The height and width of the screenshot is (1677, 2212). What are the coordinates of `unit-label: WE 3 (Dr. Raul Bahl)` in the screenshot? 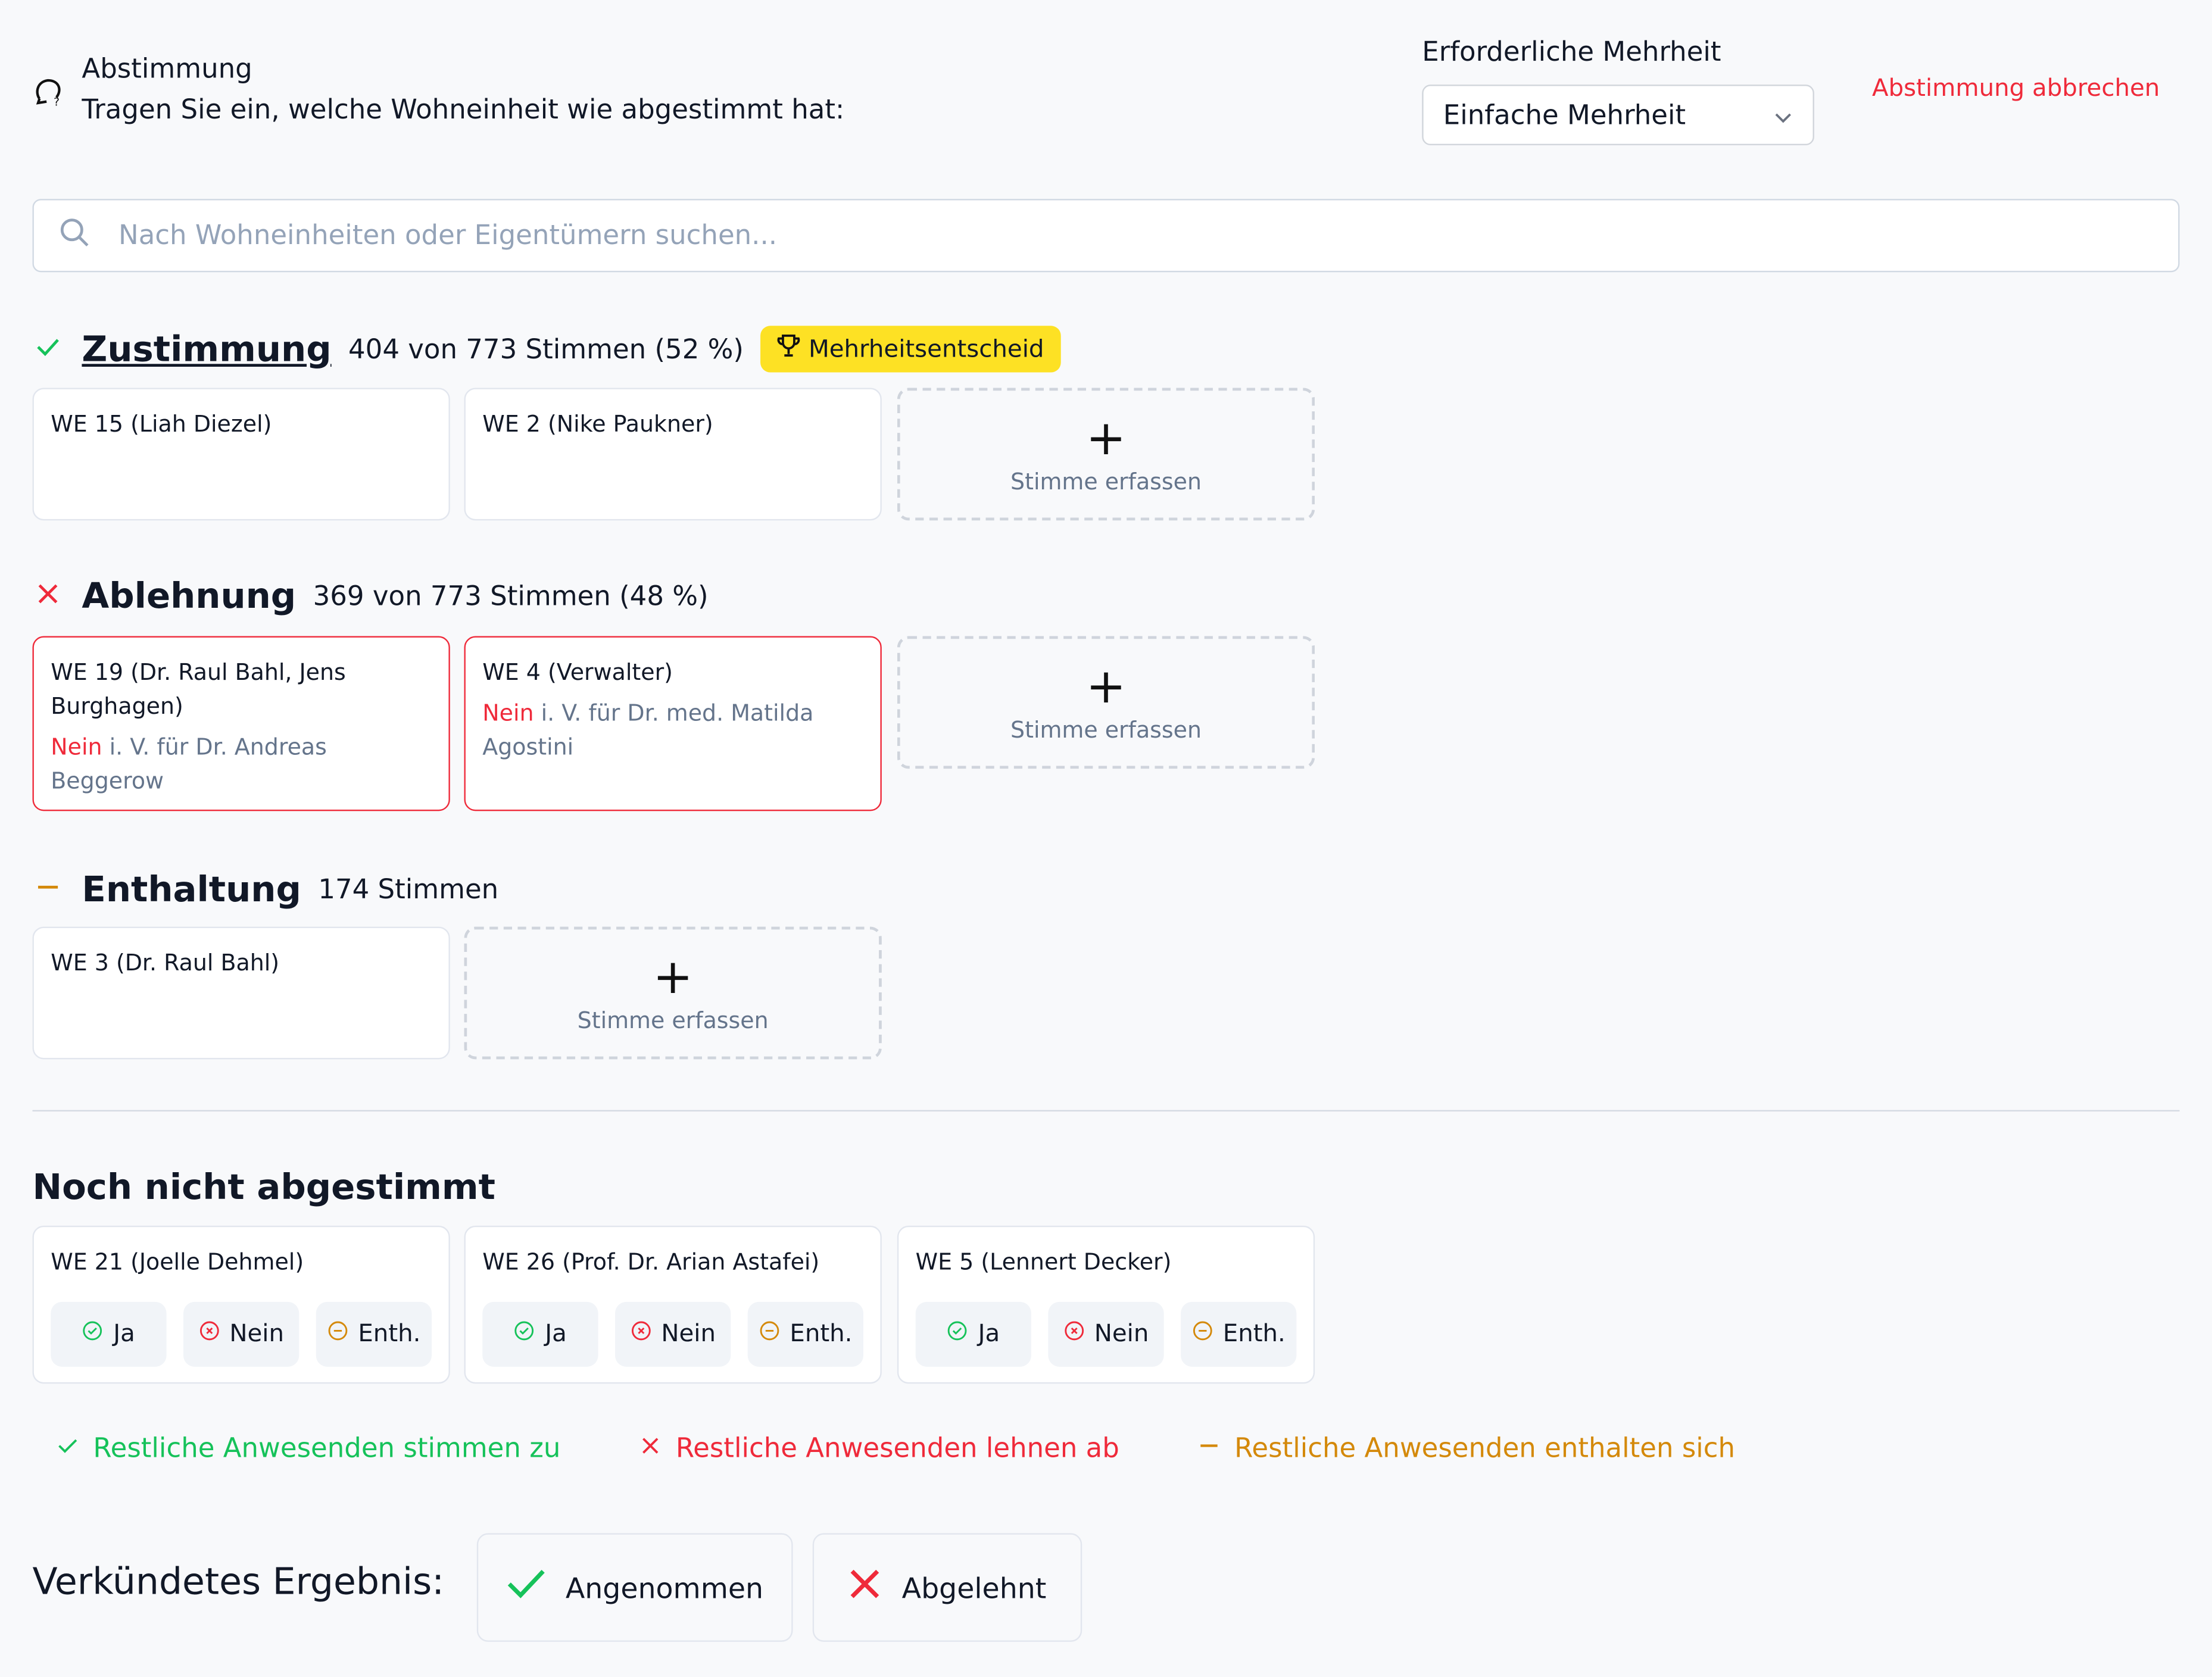 It's located at (165, 962).